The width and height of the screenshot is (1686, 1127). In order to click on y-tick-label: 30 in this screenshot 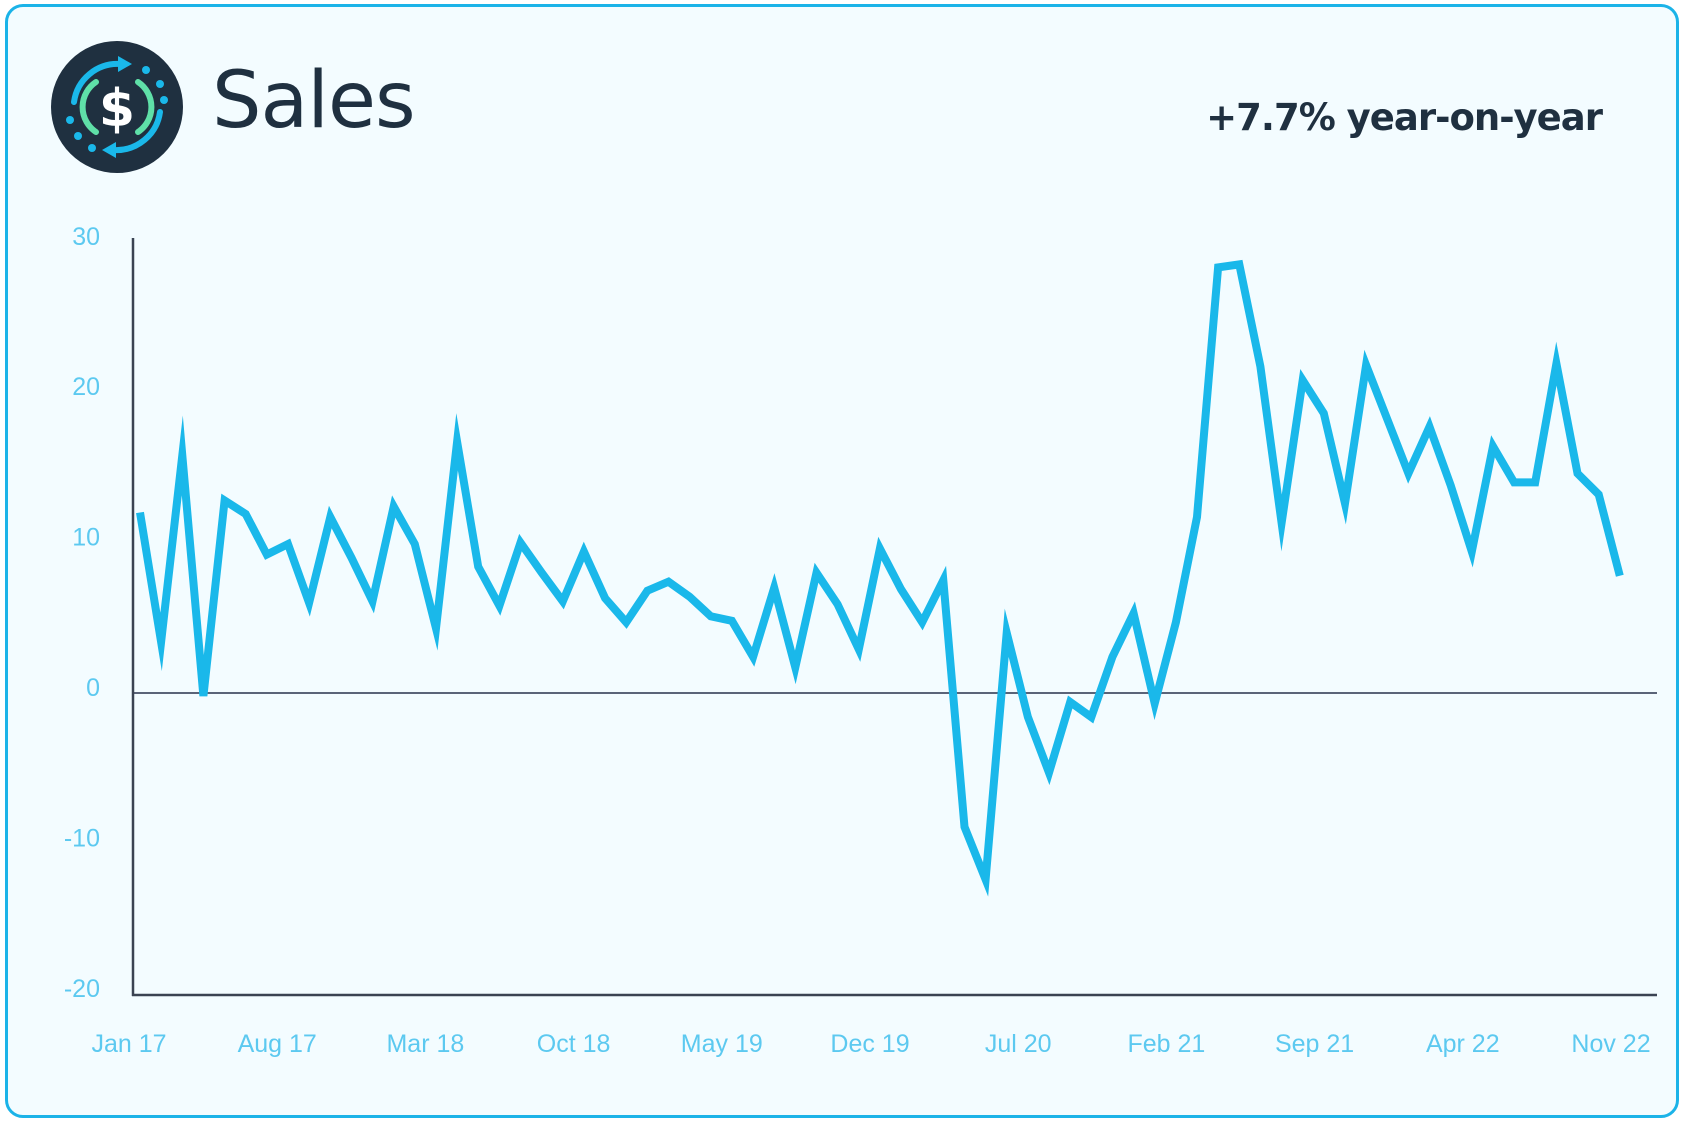, I will do `click(86, 237)`.